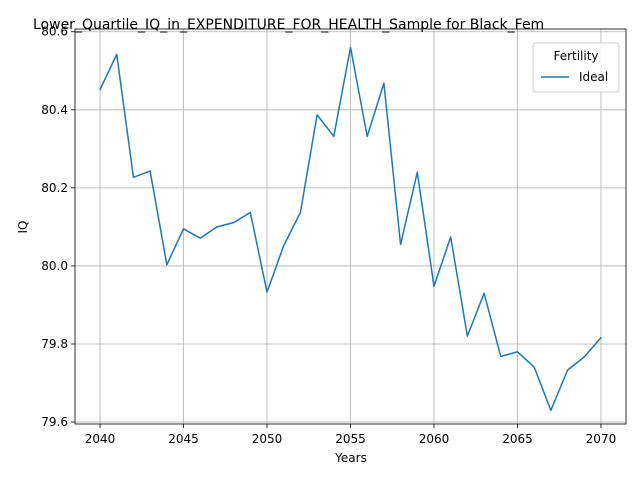 The height and width of the screenshot is (480, 640). What do you see at coordinates (54, 422) in the screenshot?
I see `y-tick-label: 79.6` at bounding box center [54, 422].